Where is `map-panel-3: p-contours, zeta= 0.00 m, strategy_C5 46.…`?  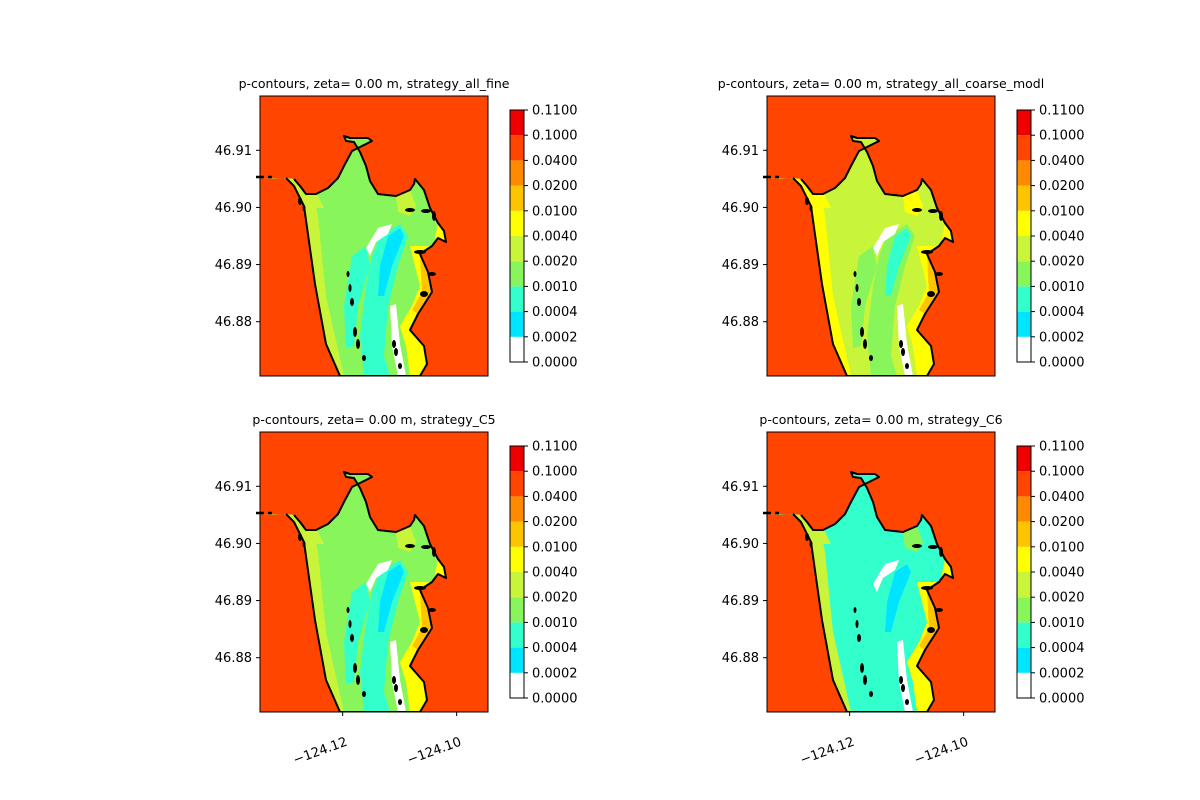
map-panel-3: p-contours, zeta= 0.00 m, strategy_C5 46.… is located at coordinates (396, 590).